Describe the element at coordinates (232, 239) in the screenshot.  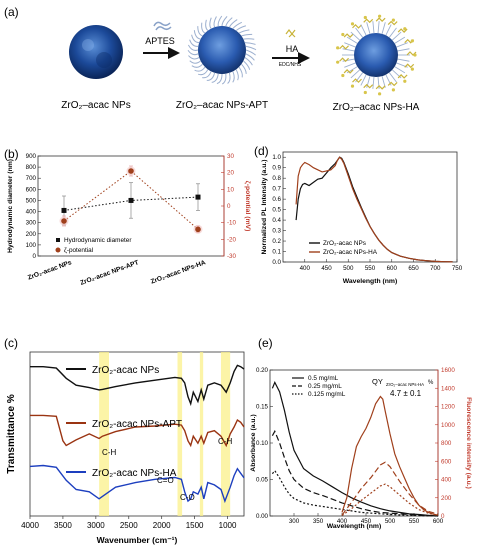
I see `b-right-tick-label: -20` at that location.